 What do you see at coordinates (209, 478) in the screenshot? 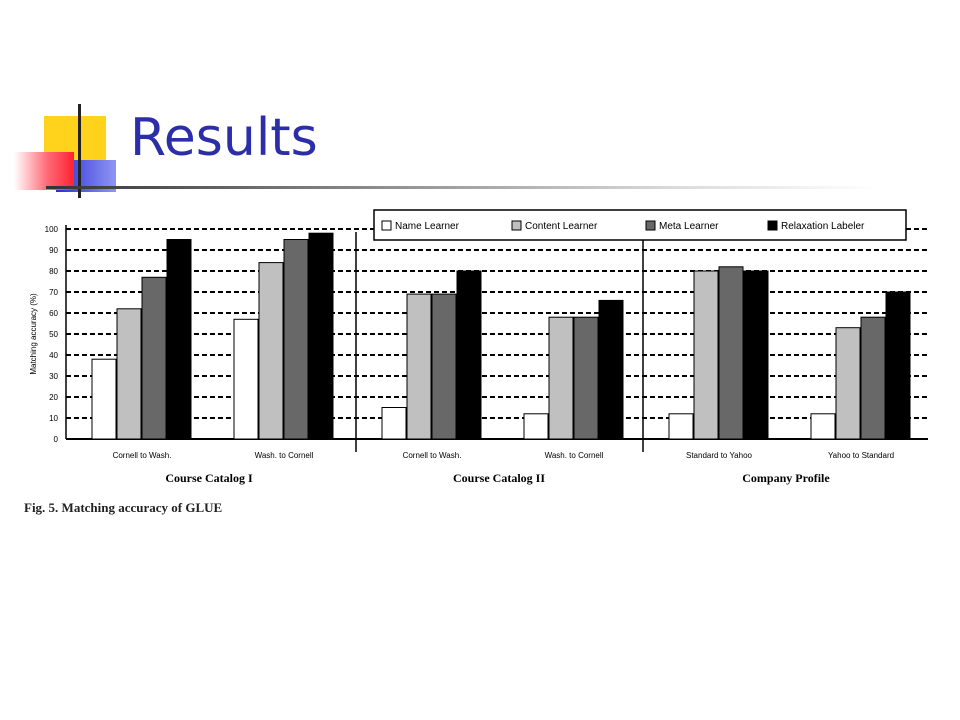
I see `group-label: Course Catalog I` at bounding box center [209, 478].